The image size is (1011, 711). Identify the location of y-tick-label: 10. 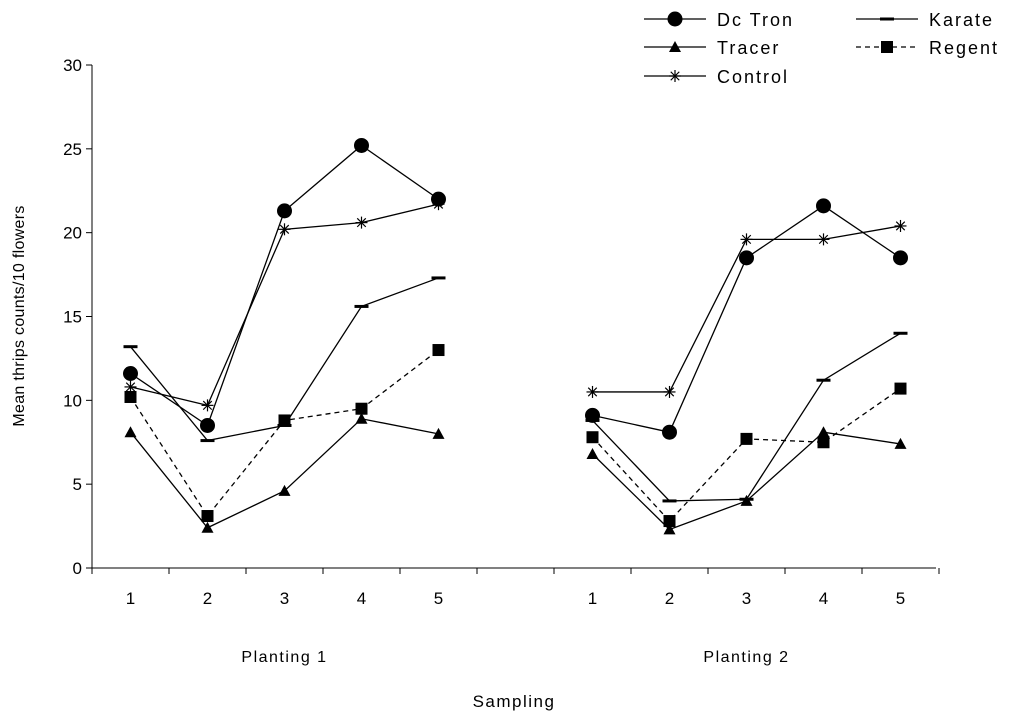
(72, 400).